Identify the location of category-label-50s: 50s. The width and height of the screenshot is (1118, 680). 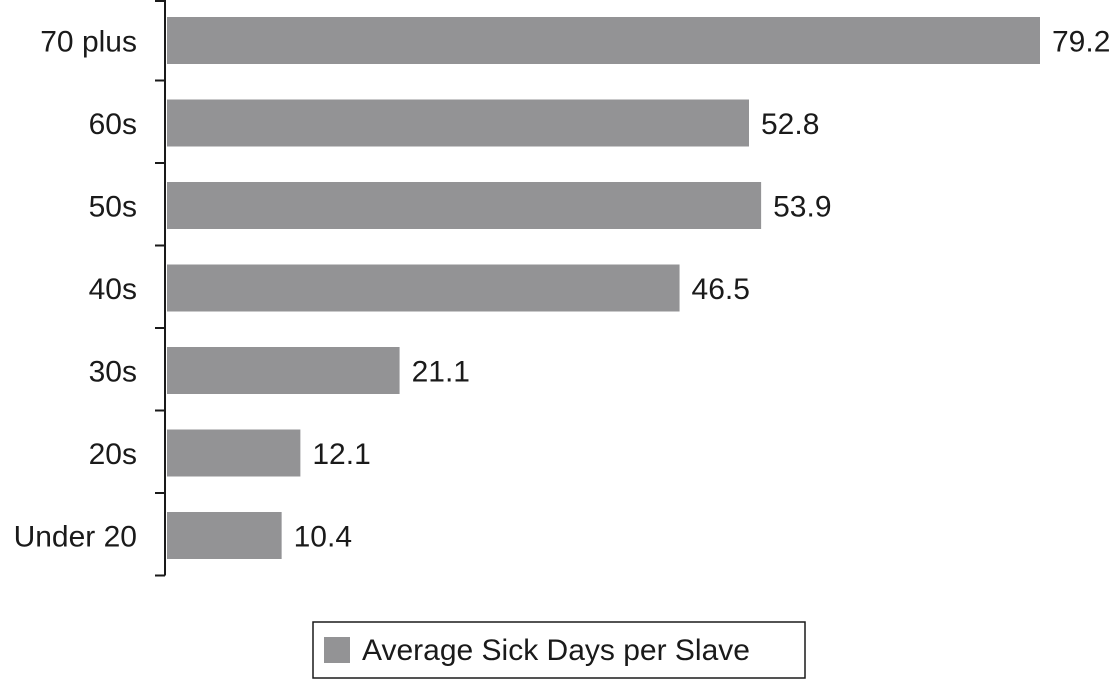
(113, 207).